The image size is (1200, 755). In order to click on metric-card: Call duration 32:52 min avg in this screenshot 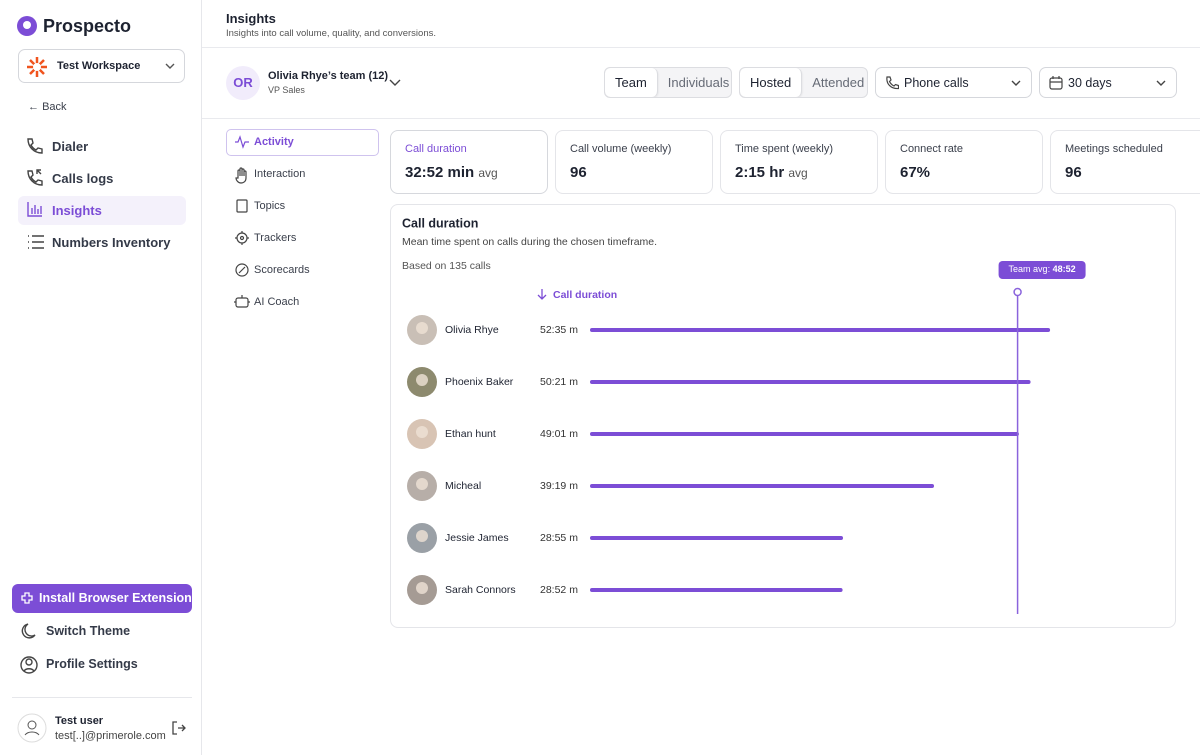, I will do `click(469, 162)`.